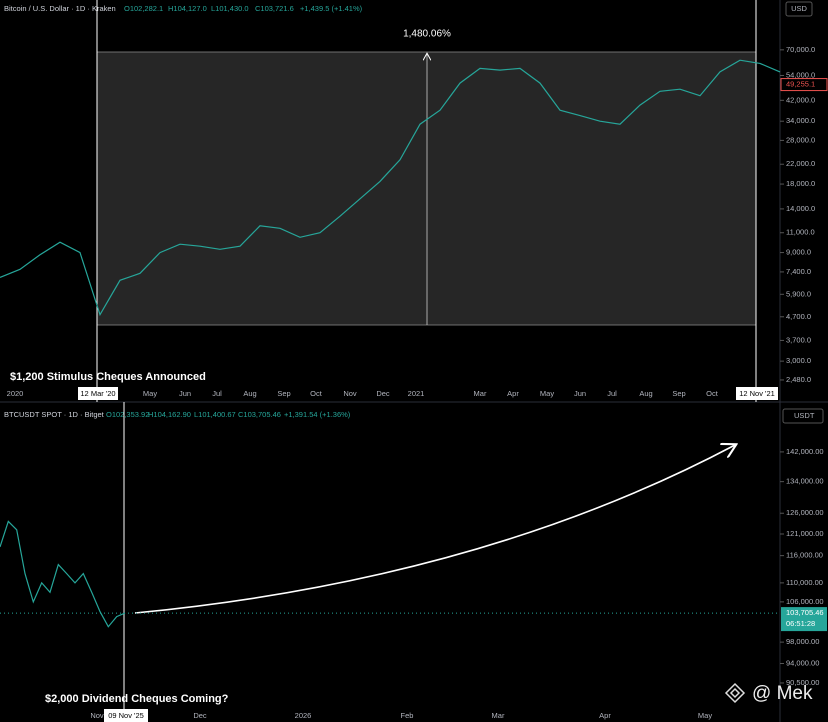 This screenshot has height=722, width=828. I want to click on last-price: 103,705.46, so click(805, 612).